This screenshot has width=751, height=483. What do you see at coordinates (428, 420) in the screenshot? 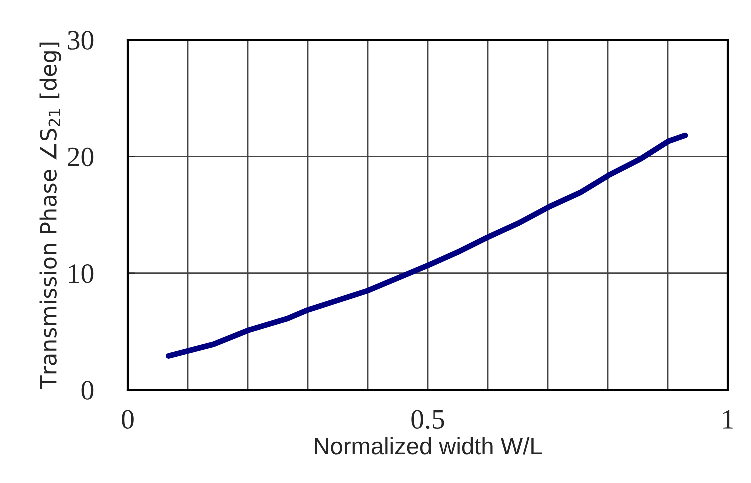
I see `x-tick-label: 0.5` at bounding box center [428, 420].